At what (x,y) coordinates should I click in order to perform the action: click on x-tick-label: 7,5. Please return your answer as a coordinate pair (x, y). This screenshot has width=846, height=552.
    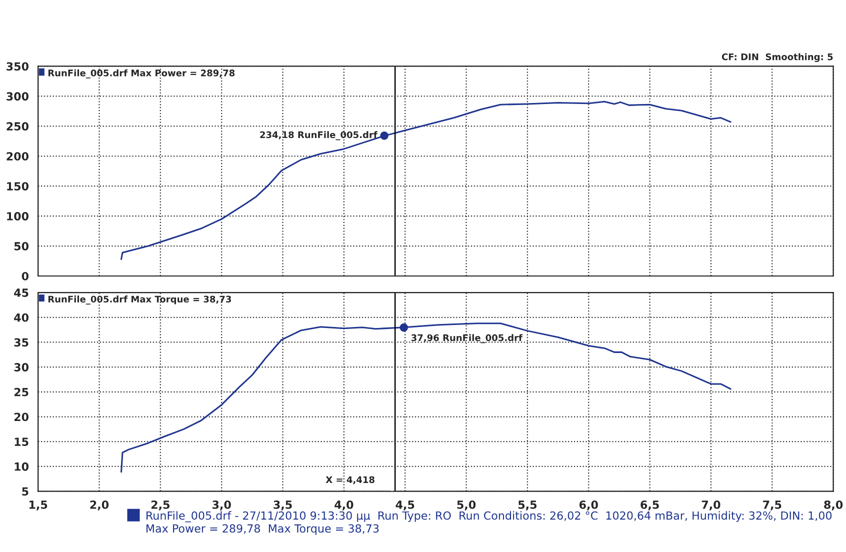
    Looking at the image, I should click on (772, 505).